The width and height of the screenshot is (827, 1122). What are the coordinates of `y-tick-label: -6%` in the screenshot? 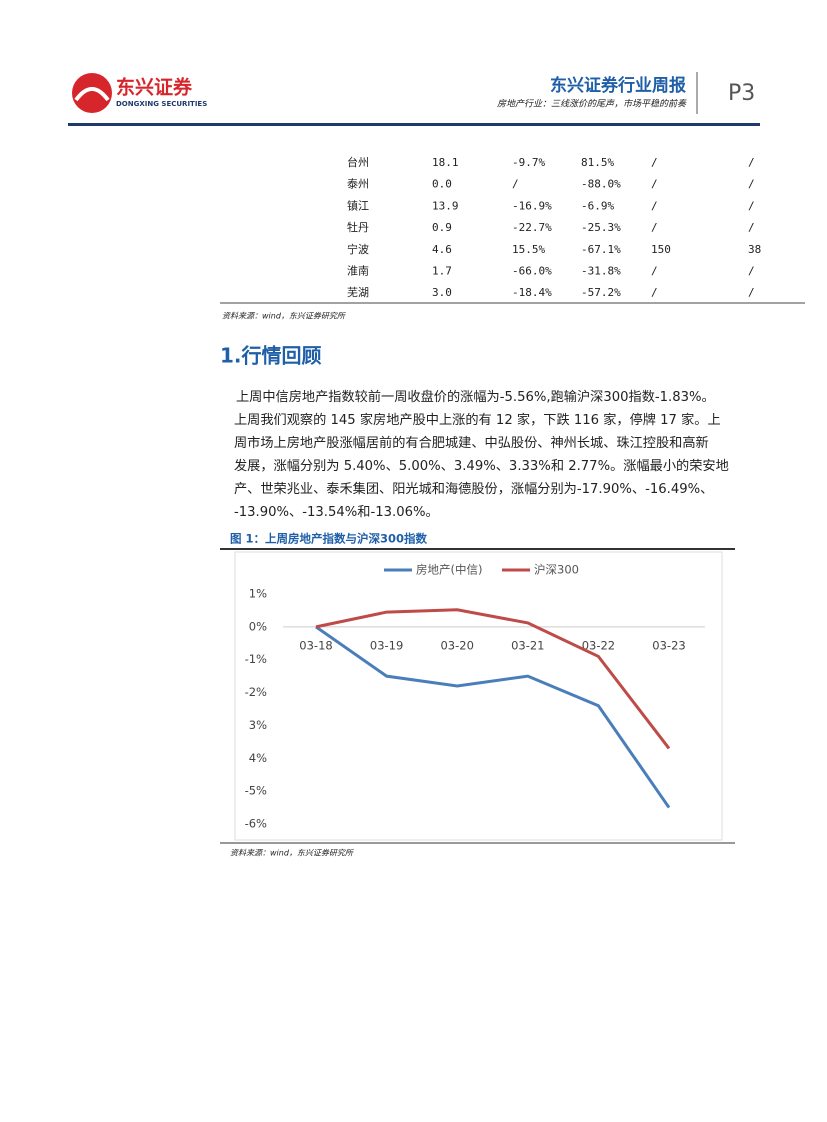 It's located at (256, 824).